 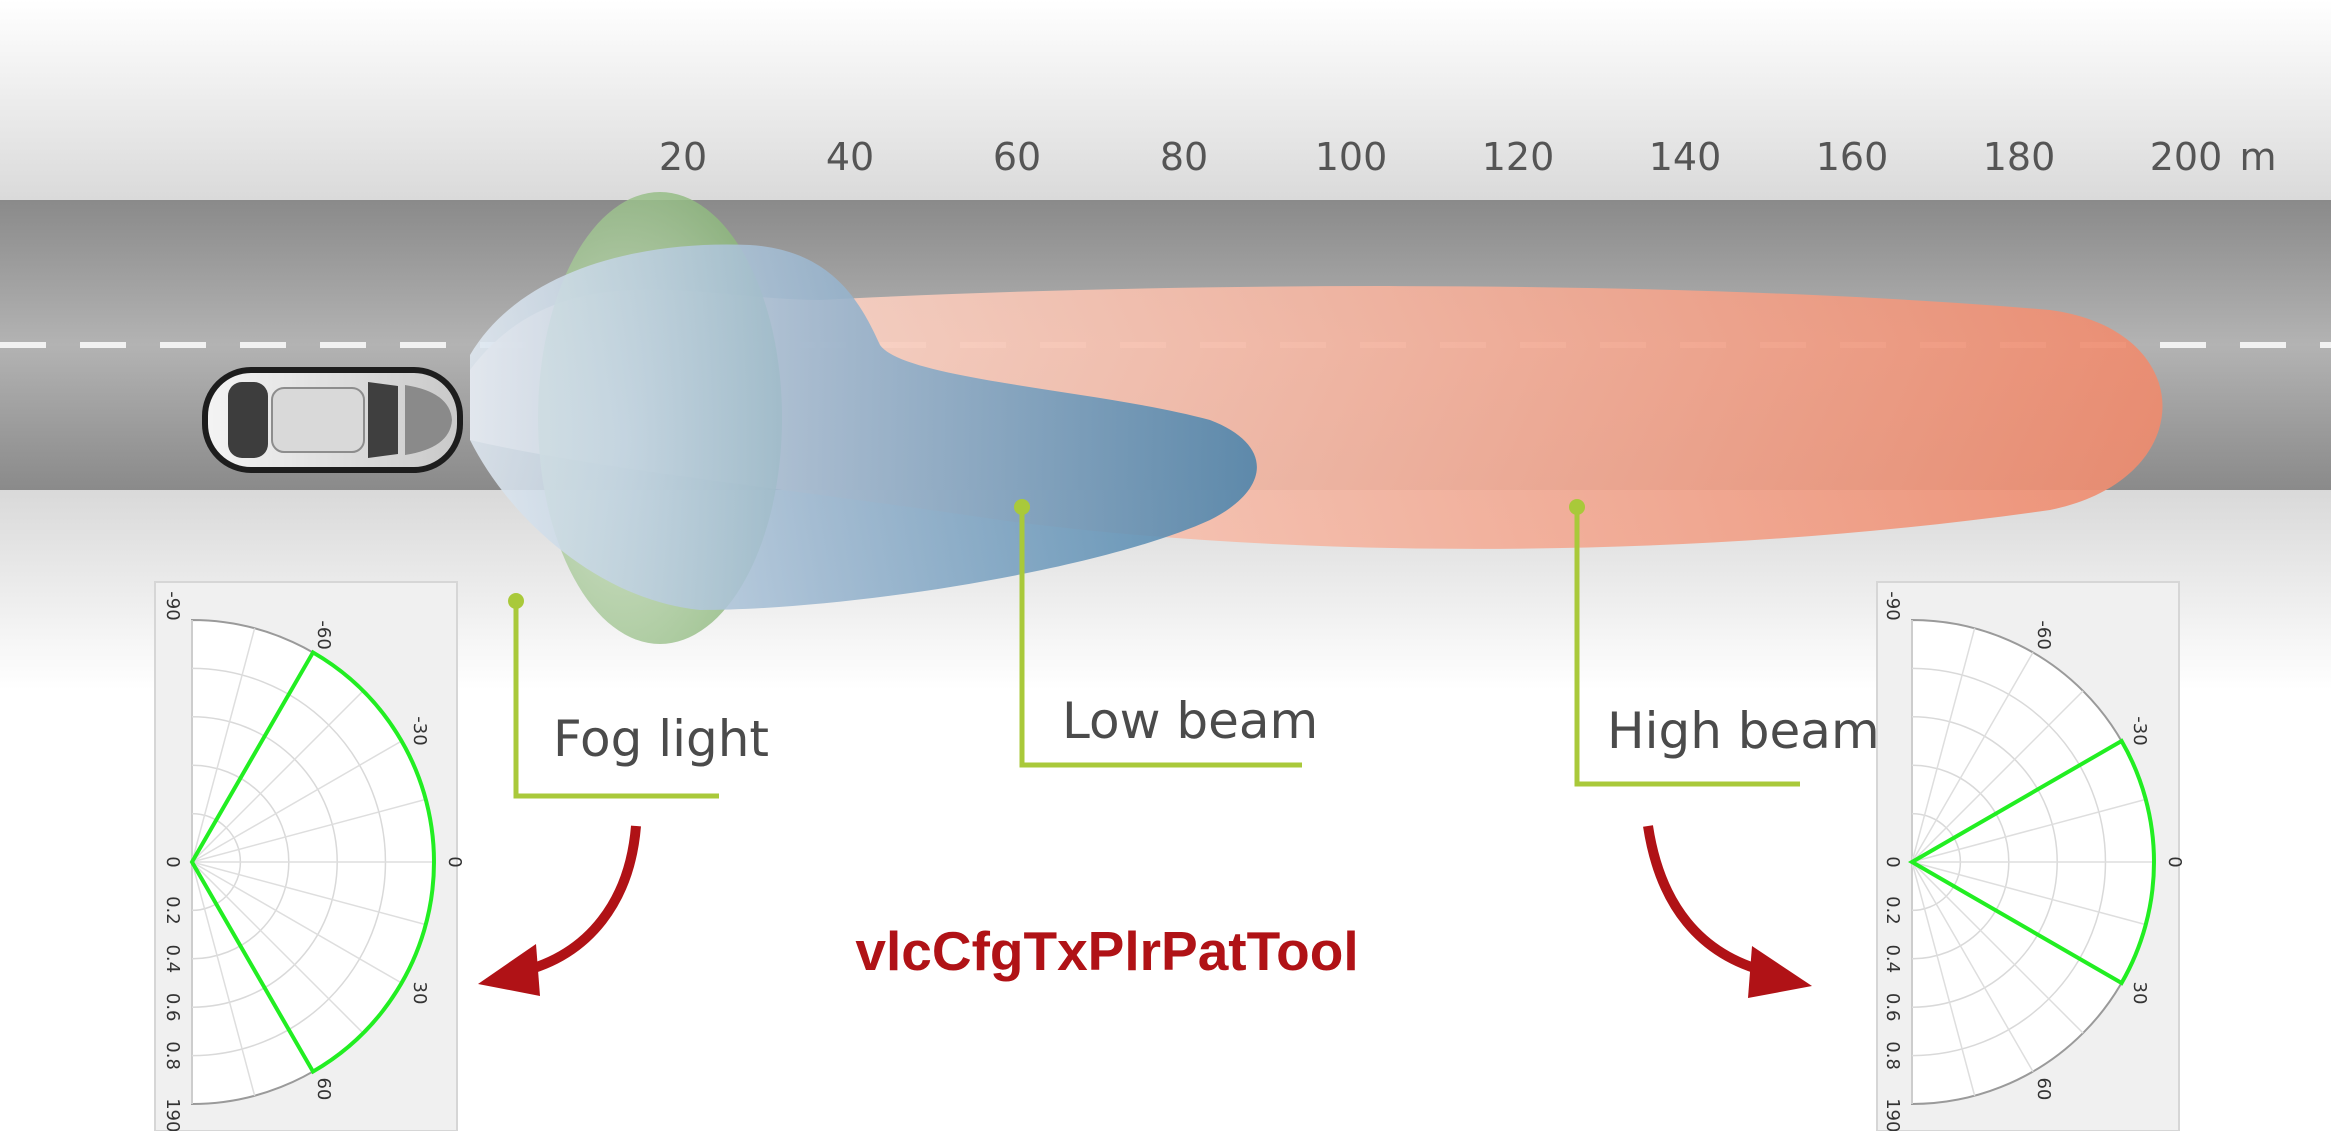 I want to click on scale-unit-label: m, so click(x=2257, y=157).